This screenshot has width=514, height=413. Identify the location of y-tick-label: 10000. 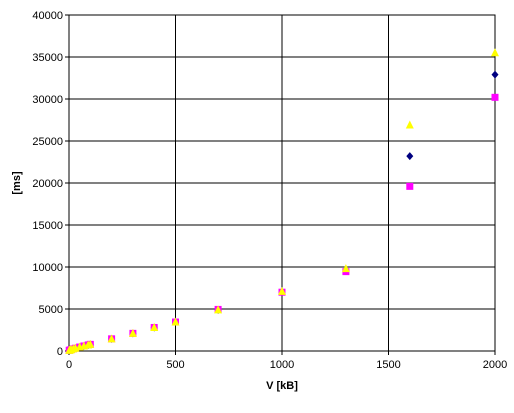
(47, 268).